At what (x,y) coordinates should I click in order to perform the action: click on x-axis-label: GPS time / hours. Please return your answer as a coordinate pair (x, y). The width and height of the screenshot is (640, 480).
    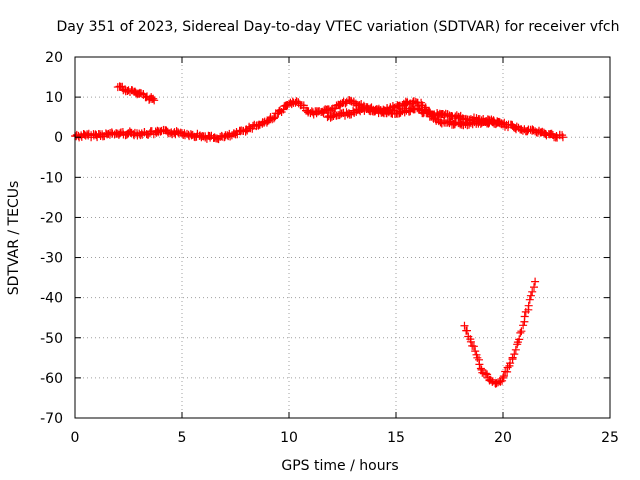
    Looking at the image, I should click on (339, 466).